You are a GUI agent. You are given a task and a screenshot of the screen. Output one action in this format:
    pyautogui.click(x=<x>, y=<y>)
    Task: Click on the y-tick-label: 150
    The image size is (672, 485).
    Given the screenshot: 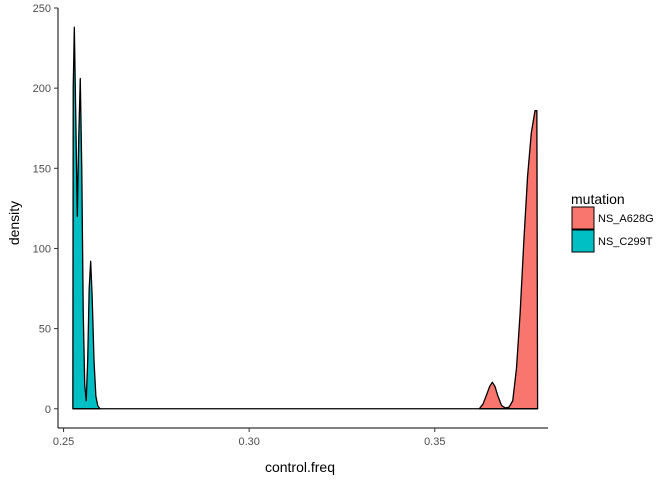 What is the action you would take?
    pyautogui.click(x=42, y=169)
    